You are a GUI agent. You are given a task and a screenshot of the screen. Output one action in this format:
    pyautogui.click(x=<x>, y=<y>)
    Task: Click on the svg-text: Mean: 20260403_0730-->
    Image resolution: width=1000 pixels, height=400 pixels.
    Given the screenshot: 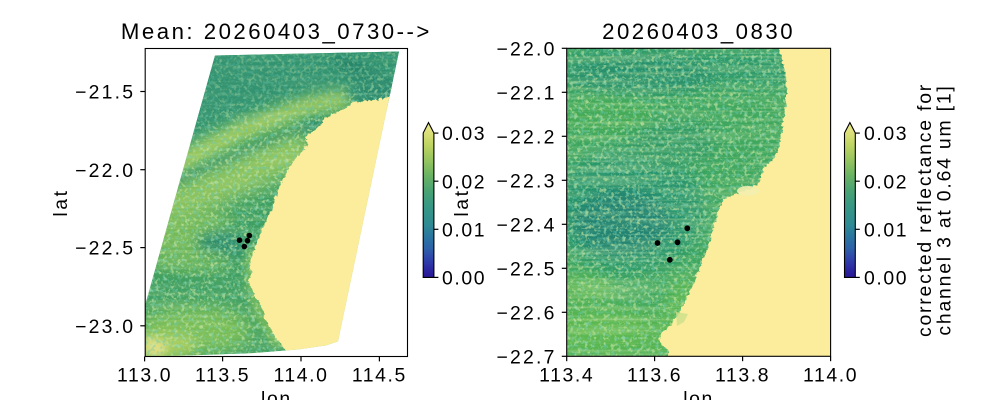 What is the action you would take?
    pyautogui.click(x=276, y=31)
    